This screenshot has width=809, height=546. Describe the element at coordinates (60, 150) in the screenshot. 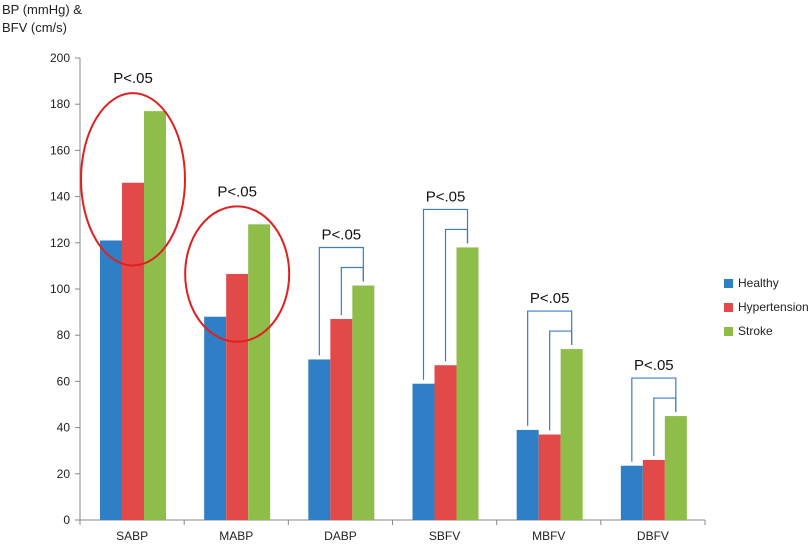

I see `y-tick-label: 160` at that location.